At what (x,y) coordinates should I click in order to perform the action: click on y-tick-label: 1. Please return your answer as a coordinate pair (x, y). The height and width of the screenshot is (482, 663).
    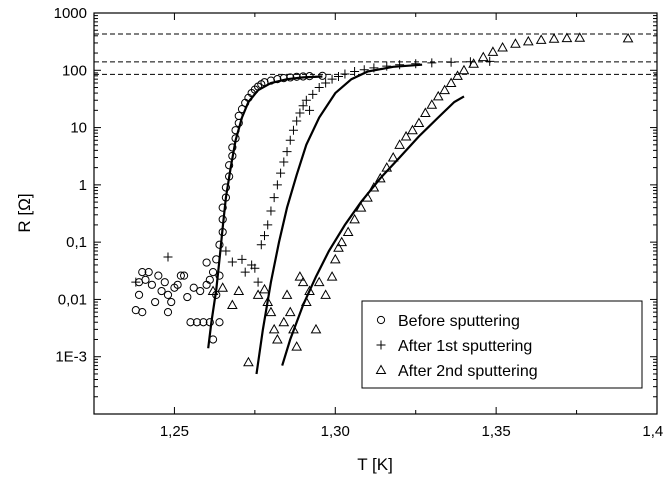
    Looking at the image, I should click on (83, 185).